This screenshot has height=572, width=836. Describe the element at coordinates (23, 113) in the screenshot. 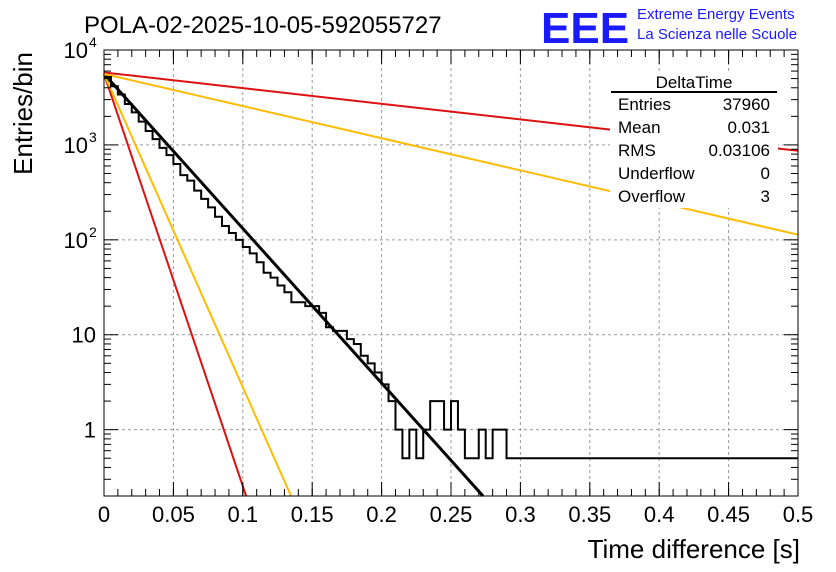

I see `y-axis-label: Entries/bin` at that location.